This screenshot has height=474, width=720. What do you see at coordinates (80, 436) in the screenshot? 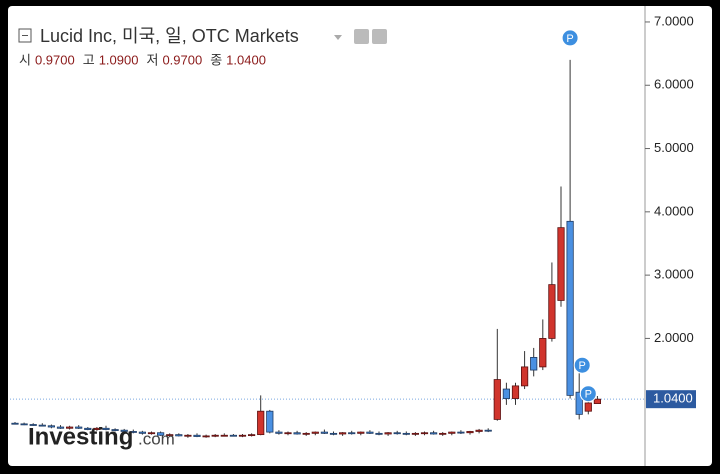
I see `logo-brand: Investing` at bounding box center [80, 436].